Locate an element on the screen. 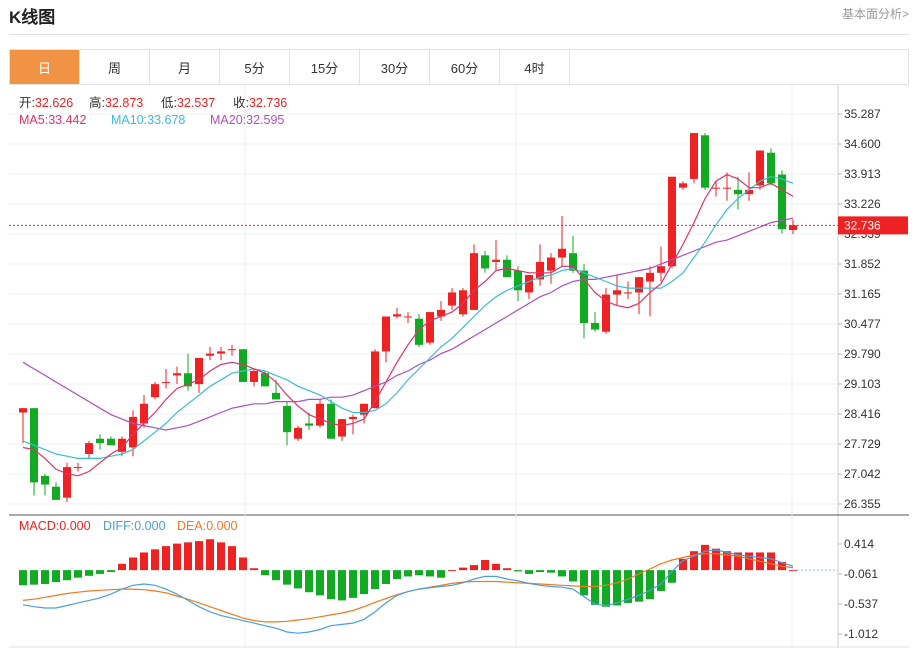 The width and height of the screenshot is (915, 648). tab-5min: 5分 is located at coordinates (255, 67).